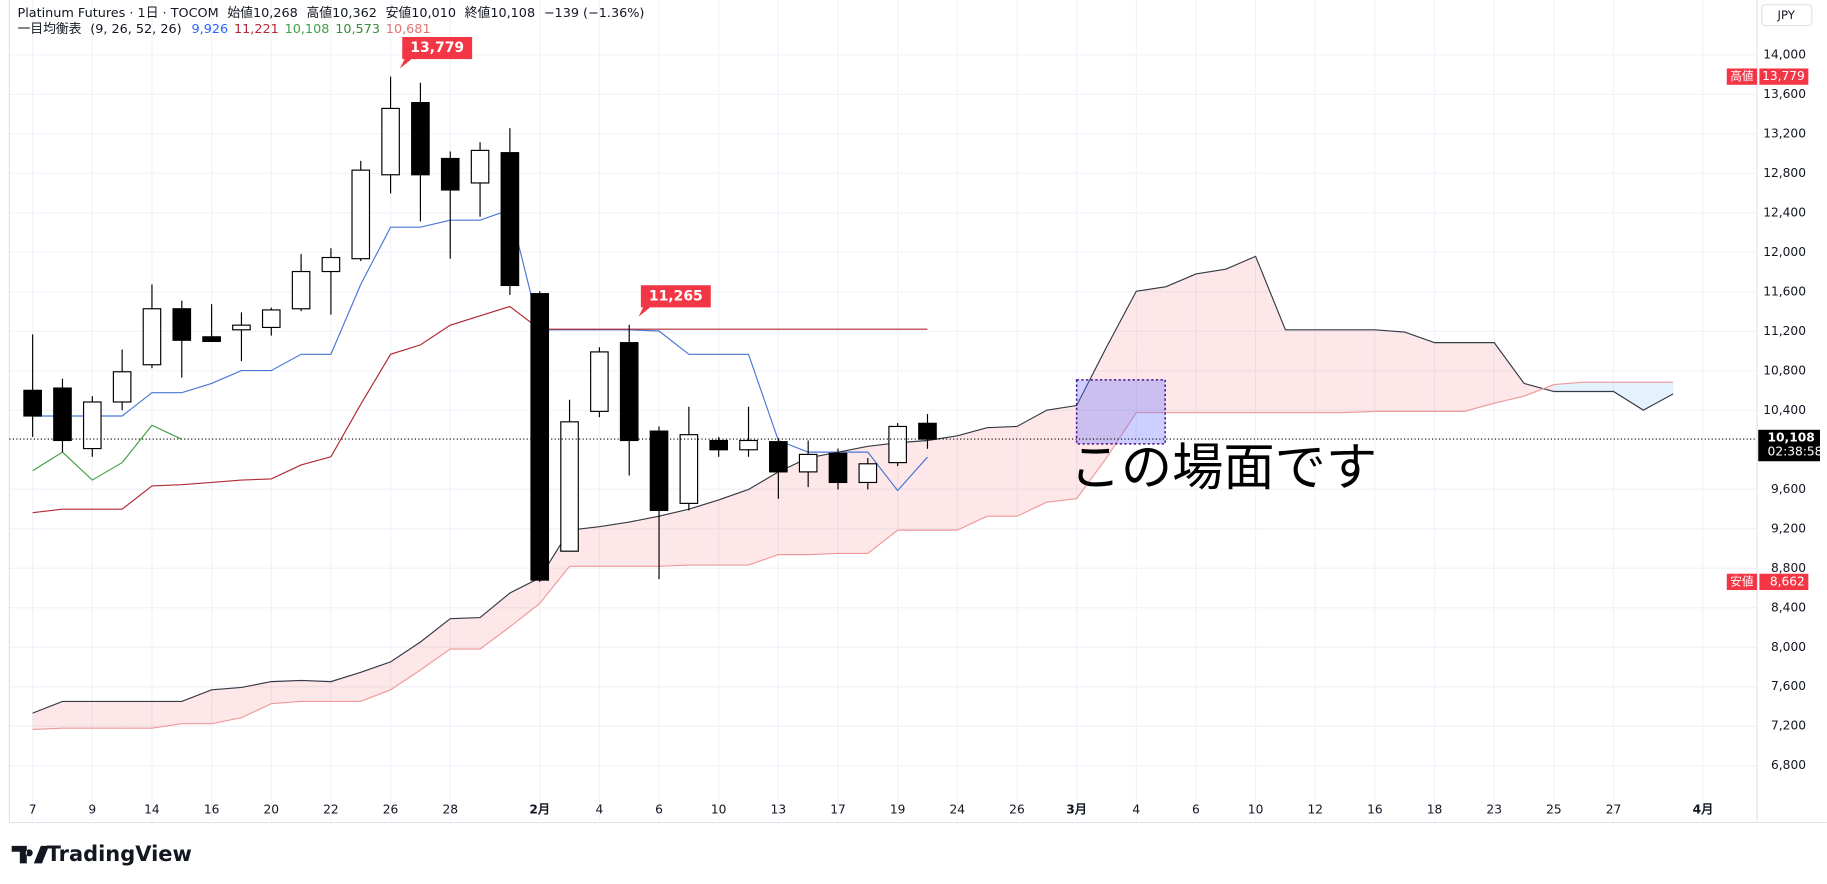 The image size is (1827, 884). Describe the element at coordinates (271, 809) in the screenshot. I see `x-tick-label: 20` at that location.